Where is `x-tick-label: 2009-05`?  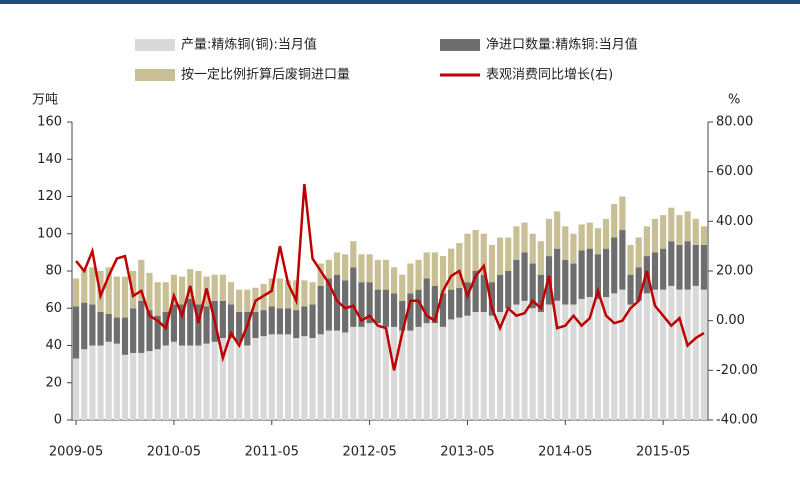
x-tick-label: 2009-05 is located at coordinates (76, 452).